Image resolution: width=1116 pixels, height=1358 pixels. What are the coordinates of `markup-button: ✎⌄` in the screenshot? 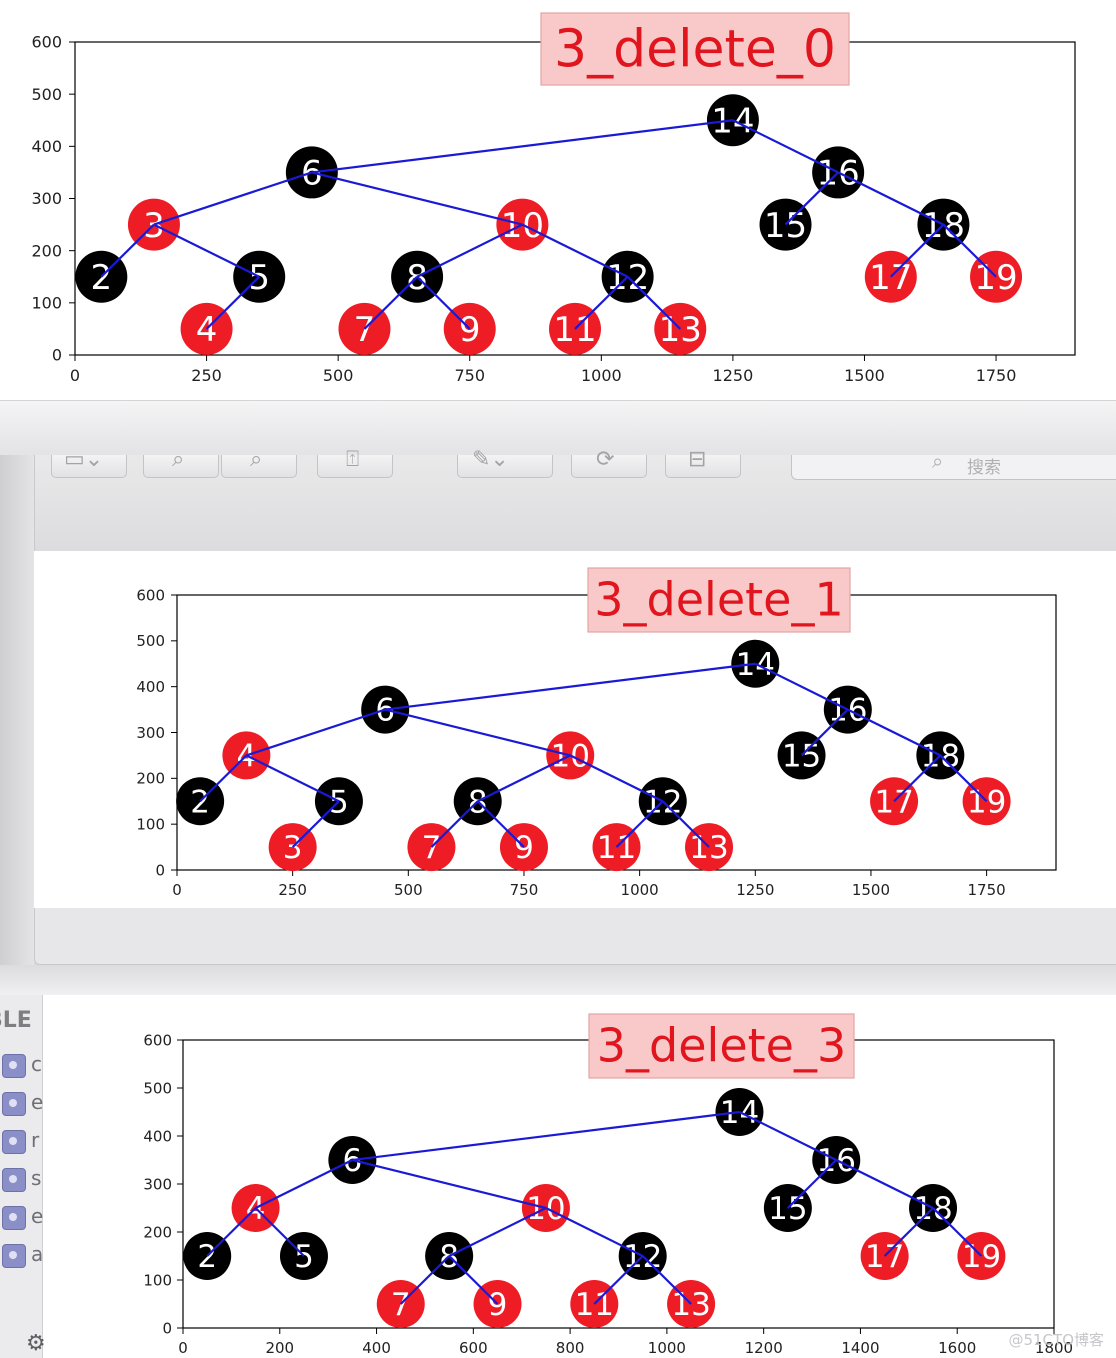 It's located at (505, 462).